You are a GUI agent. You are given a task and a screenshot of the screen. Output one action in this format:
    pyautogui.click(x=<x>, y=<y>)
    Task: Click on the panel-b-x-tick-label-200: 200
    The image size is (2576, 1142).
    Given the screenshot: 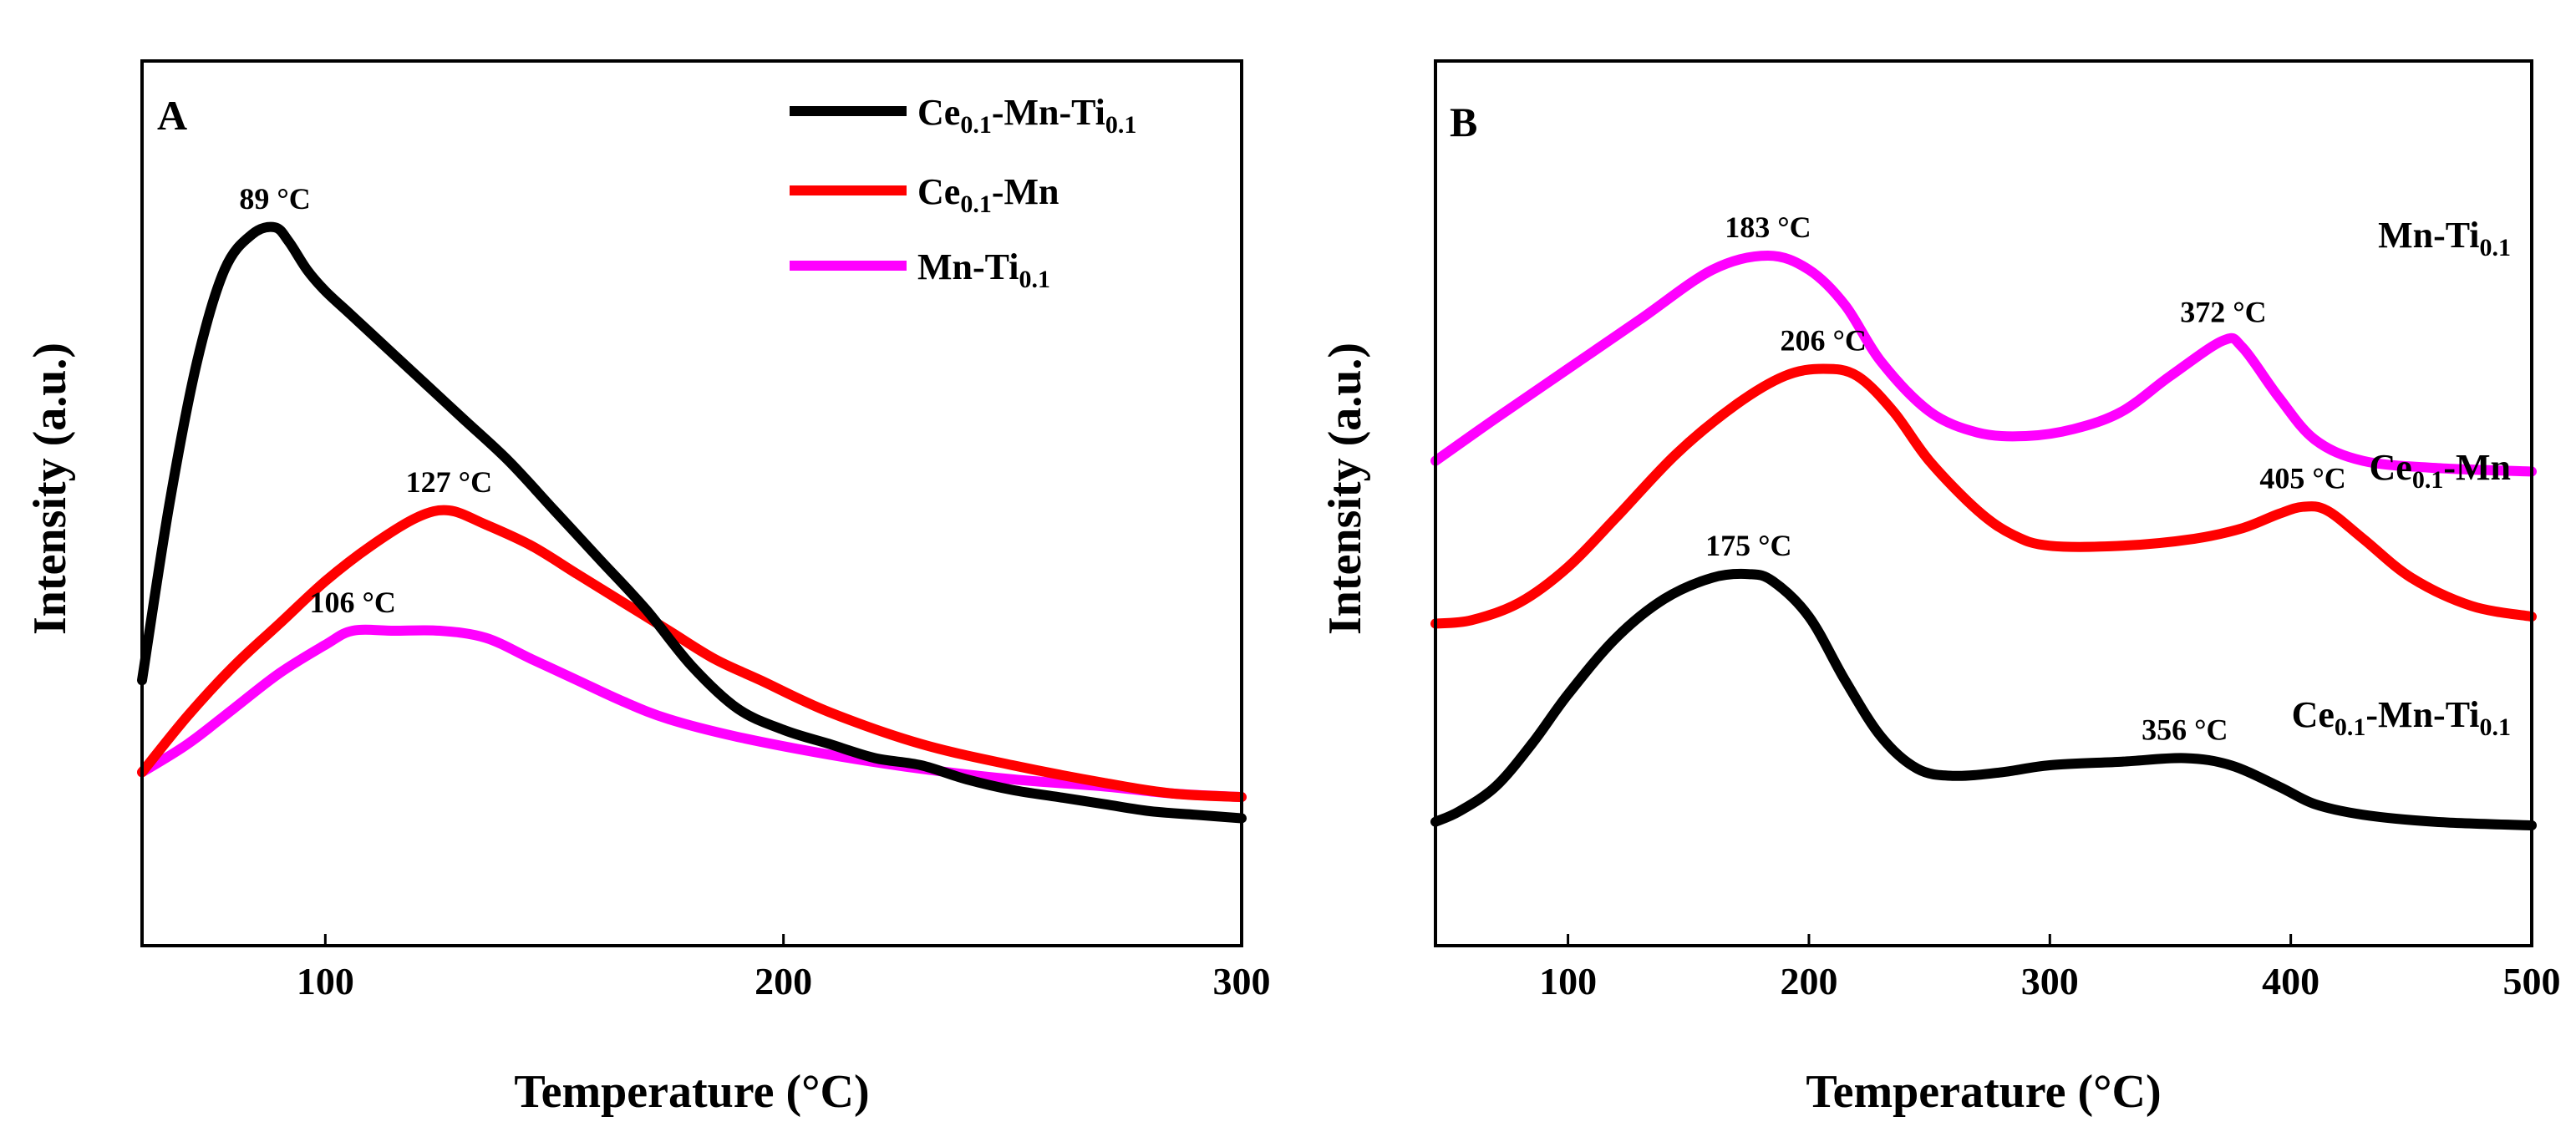 What is the action you would take?
    pyautogui.click(x=1809, y=981)
    